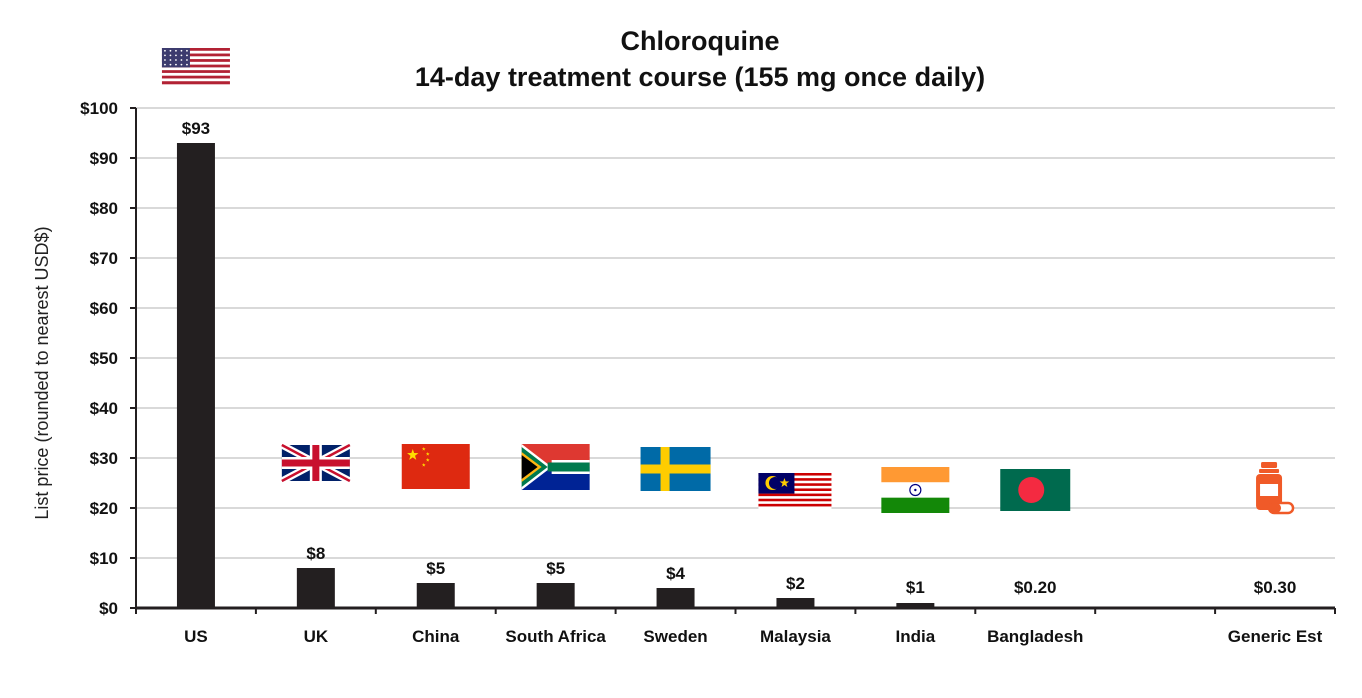 Image resolution: width=1362 pixels, height=698 pixels. Describe the element at coordinates (795, 491) in the screenshot. I see `malaysia-flag-icon` at that location.